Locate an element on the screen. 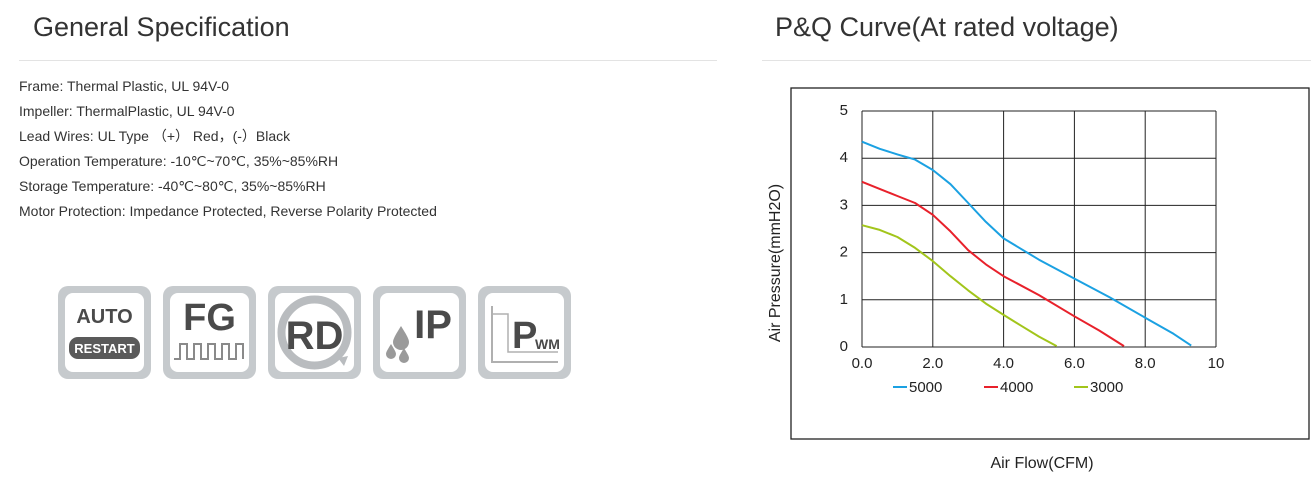  pwm-badge: P WM is located at coordinates (524, 332).